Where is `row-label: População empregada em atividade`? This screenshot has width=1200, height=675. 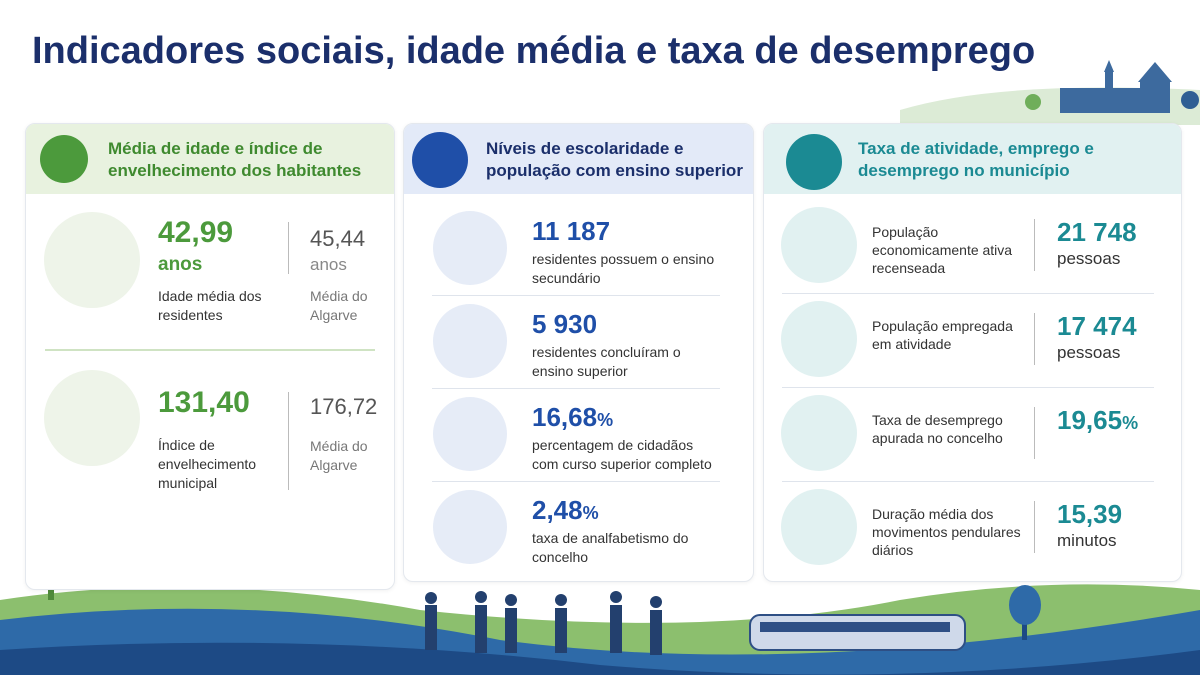
row-label: População empregada em atividade is located at coordinates (942, 335).